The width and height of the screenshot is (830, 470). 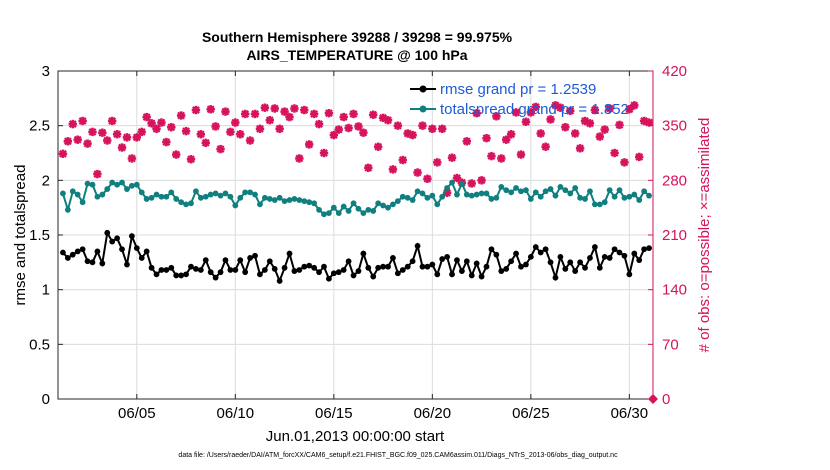 What do you see at coordinates (630, 413) in the screenshot?
I see `x-tick-label: 06/30` at bounding box center [630, 413].